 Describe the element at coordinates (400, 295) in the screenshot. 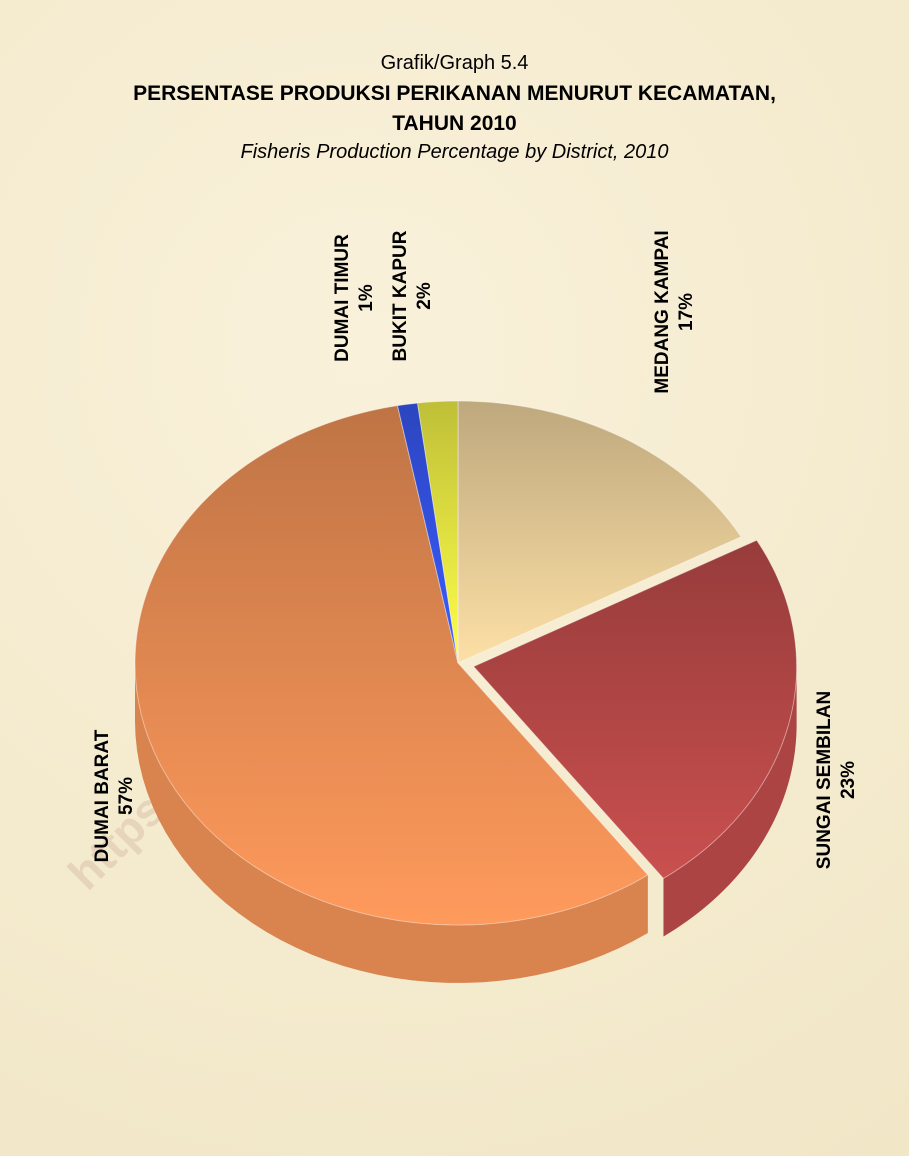

I see `label-category: BUKIT KAPUR` at that location.